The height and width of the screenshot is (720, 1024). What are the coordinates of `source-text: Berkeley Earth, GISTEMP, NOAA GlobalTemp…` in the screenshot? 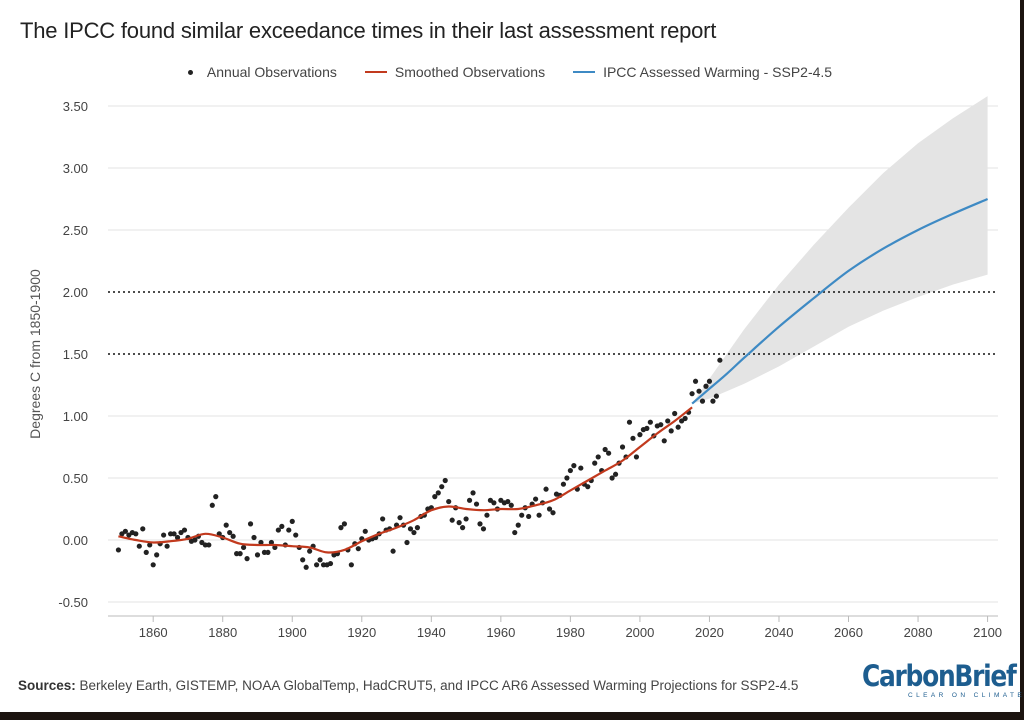 It's located at (439, 685).